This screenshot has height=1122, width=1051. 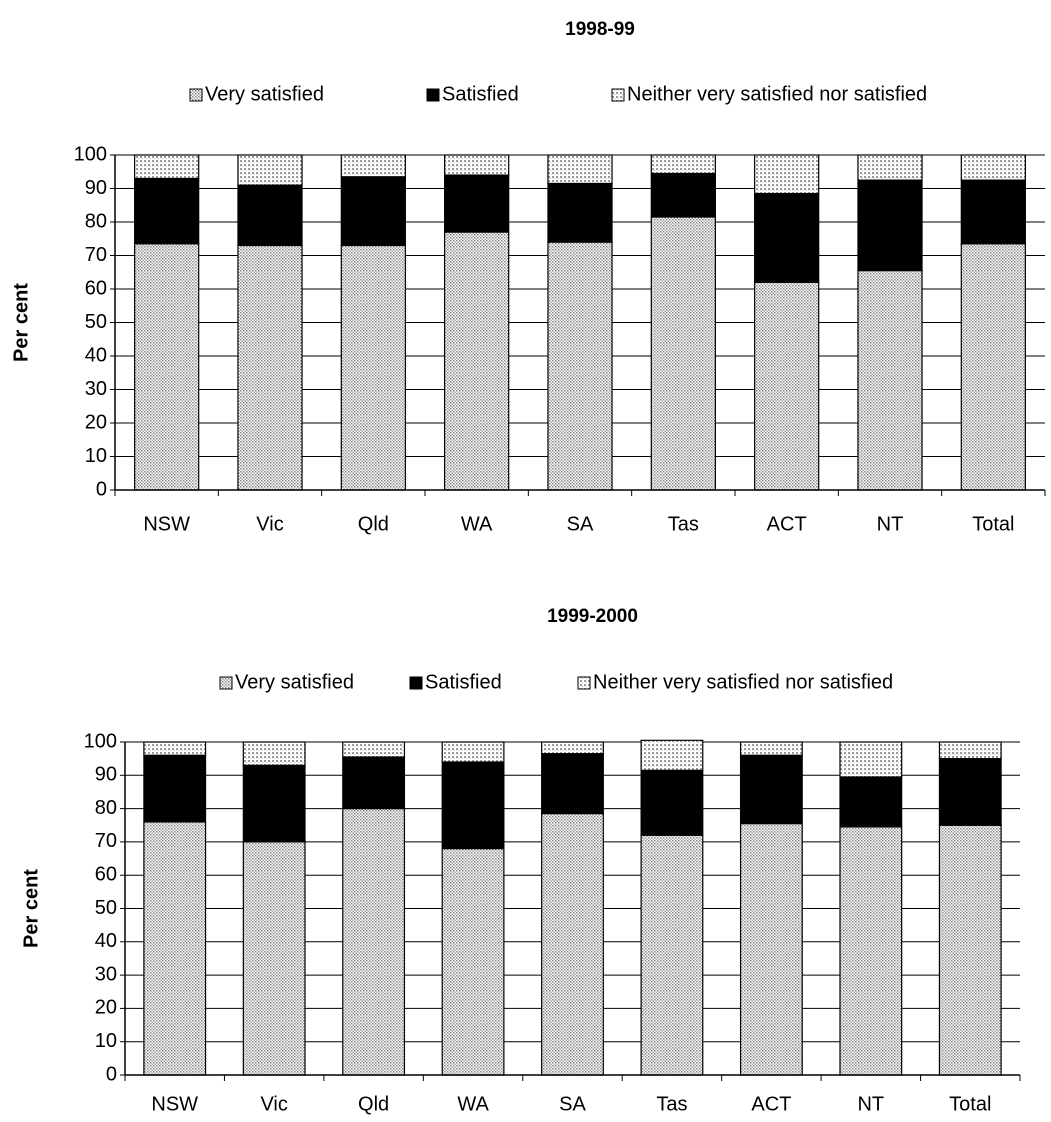 What do you see at coordinates (273, 1104) in the screenshot?
I see `x-tick-label: Vic` at bounding box center [273, 1104].